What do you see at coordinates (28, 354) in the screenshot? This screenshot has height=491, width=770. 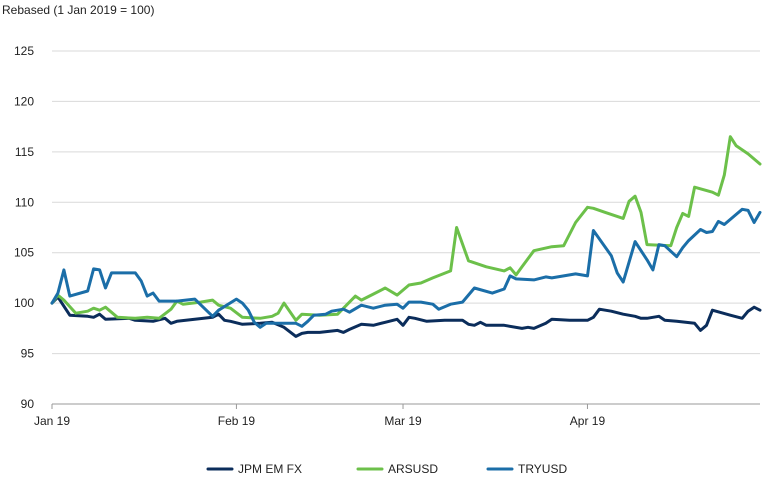 I see `y-tick-label: 95` at bounding box center [28, 354].